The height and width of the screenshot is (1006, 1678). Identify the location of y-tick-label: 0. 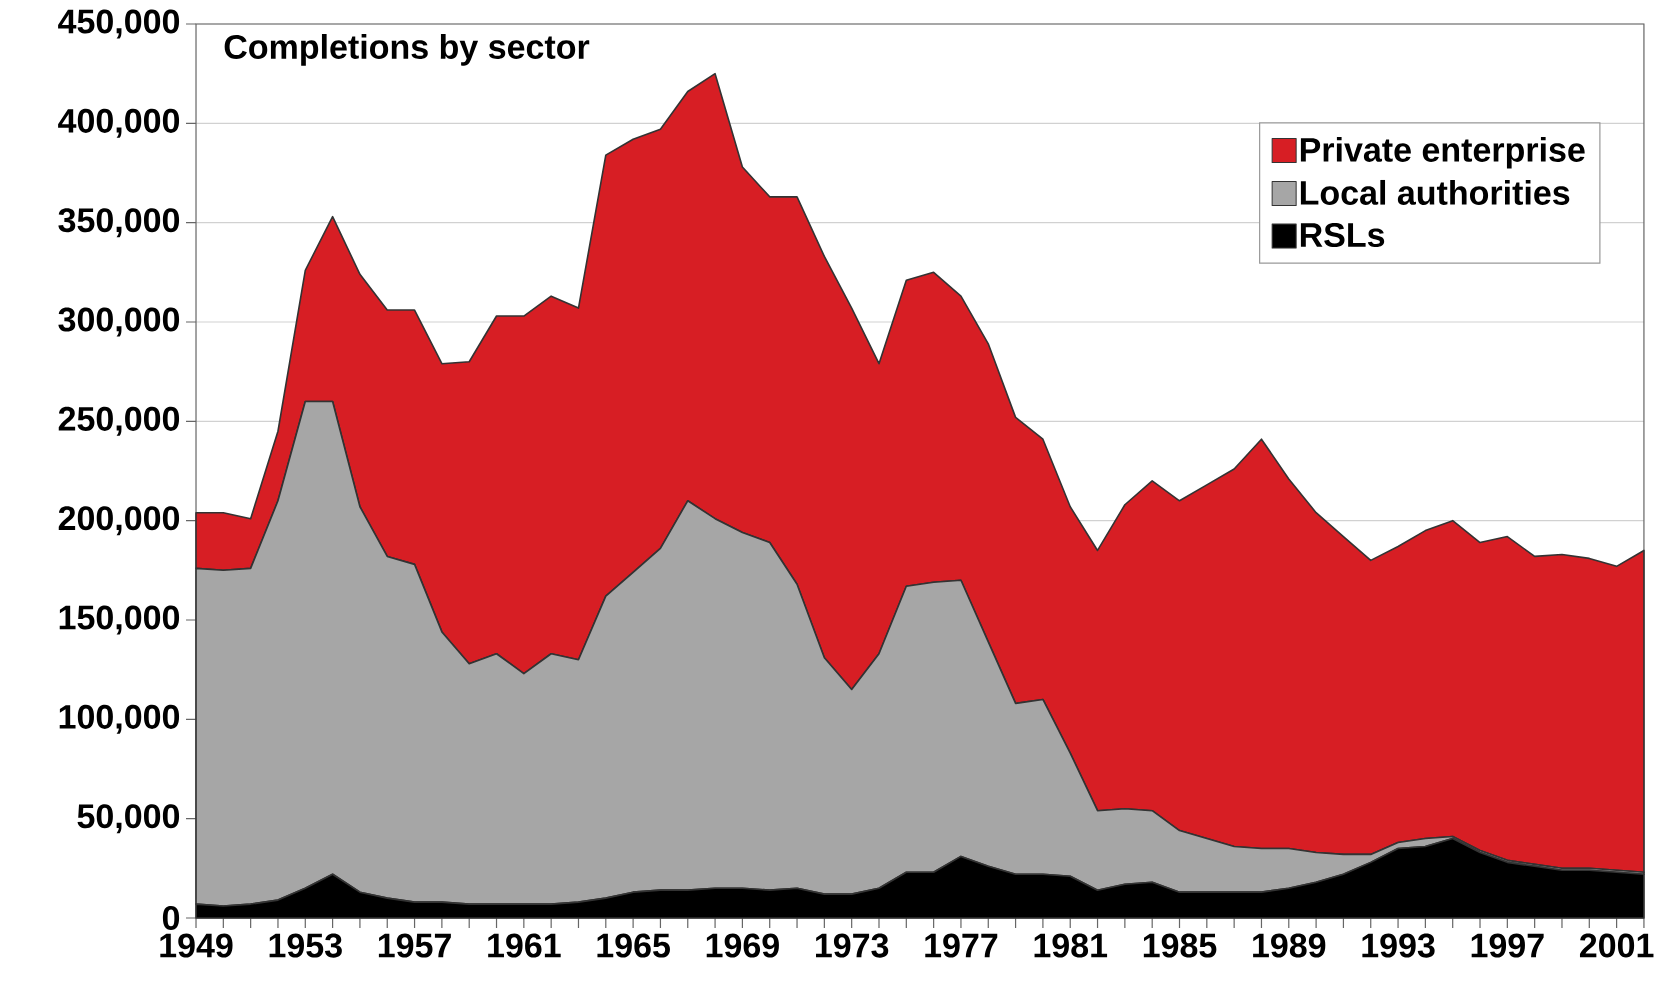
(171, 918).